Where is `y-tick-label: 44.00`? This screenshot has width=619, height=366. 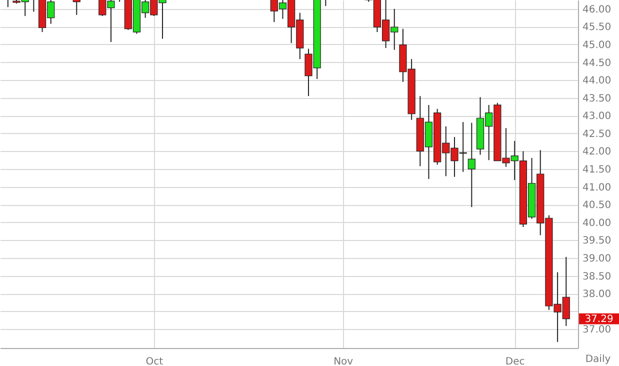
y-tick-label: 44.00 is located at coordinates (597, 81).